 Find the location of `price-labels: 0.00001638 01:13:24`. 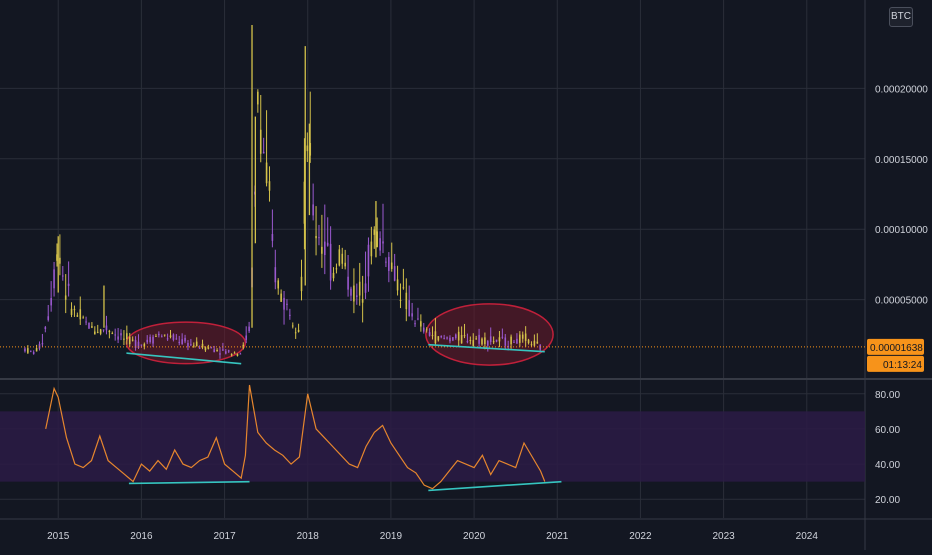

price-labels: 0.00001638 01:13:24 is located at coordinates (895, 355).